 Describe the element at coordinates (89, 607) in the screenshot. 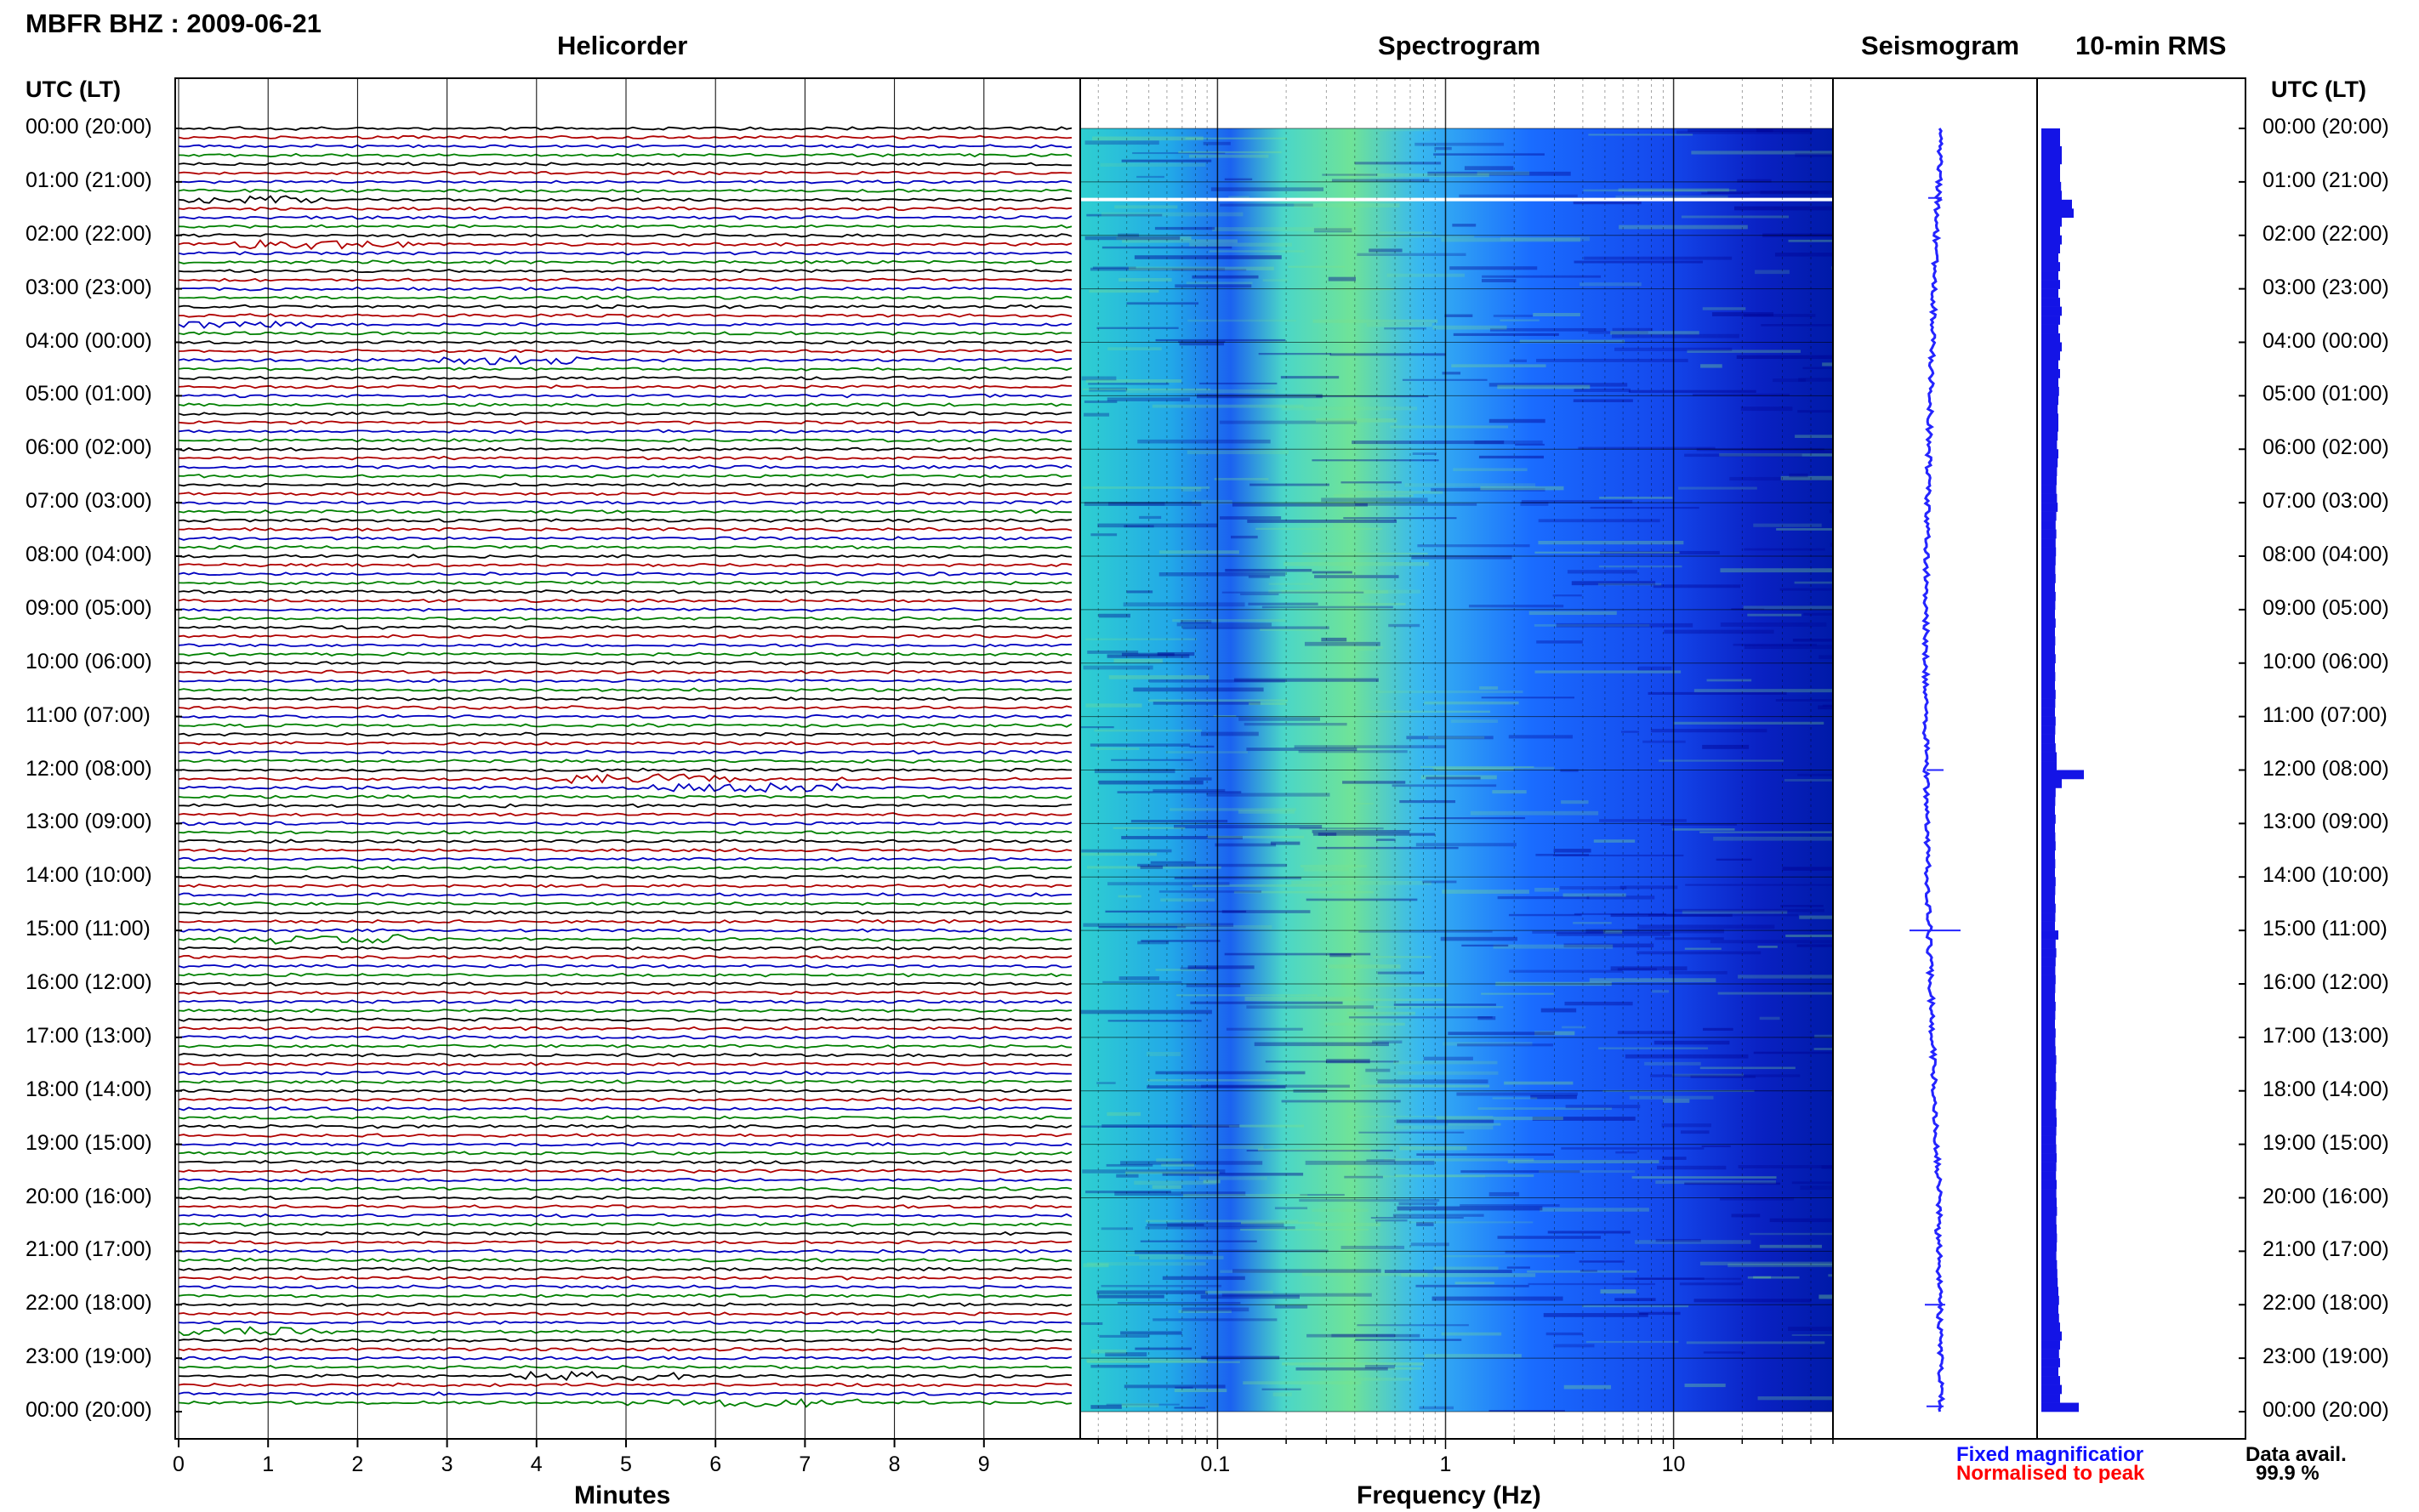

I see `time-label-left: 09:00 (05:00)` at that location.